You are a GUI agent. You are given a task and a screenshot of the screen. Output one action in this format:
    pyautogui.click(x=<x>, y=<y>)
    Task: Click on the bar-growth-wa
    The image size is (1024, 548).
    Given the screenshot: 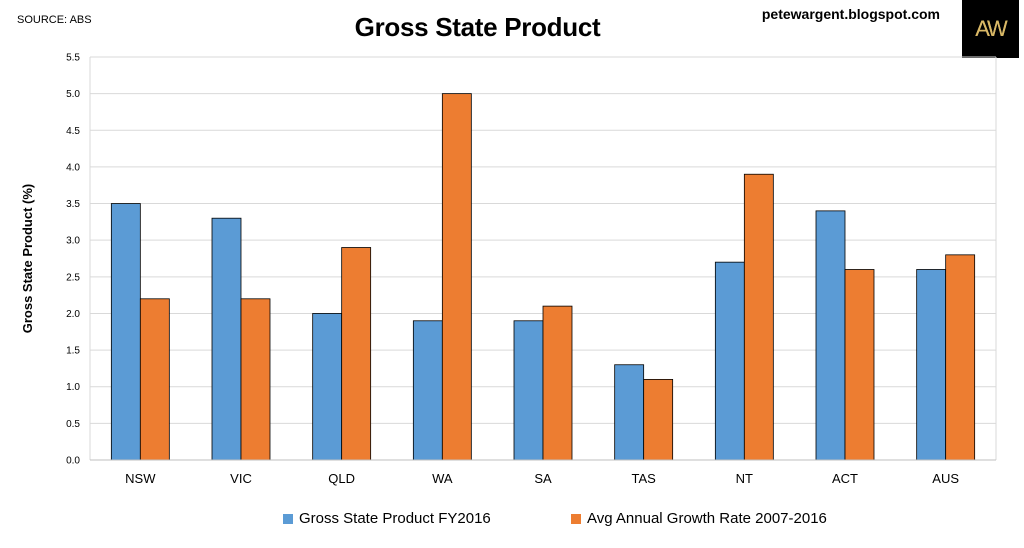 What is the action you would take?
    pyautogui.click(x=456, y=277)
    